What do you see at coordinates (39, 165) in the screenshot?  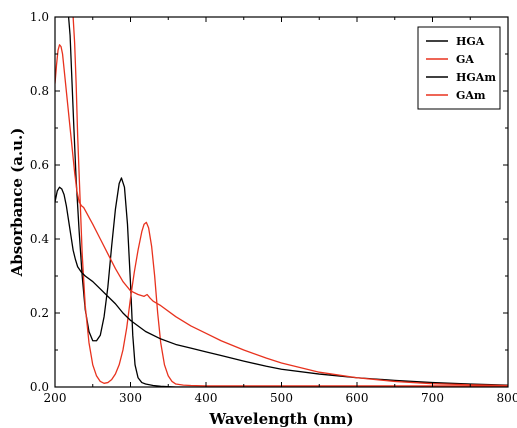 I see `y-tick-label: 0.6` at bounding box center [39, 165].